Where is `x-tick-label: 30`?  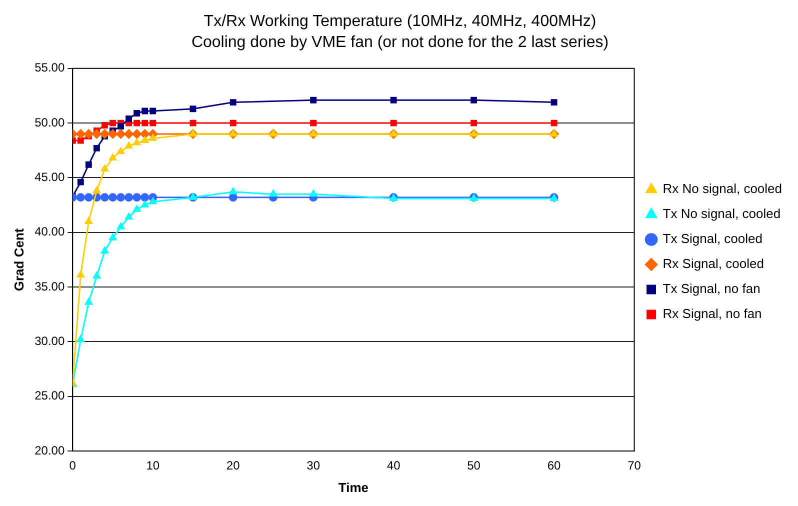
x-tick-label: 30 is located at coordinates (313, 465).